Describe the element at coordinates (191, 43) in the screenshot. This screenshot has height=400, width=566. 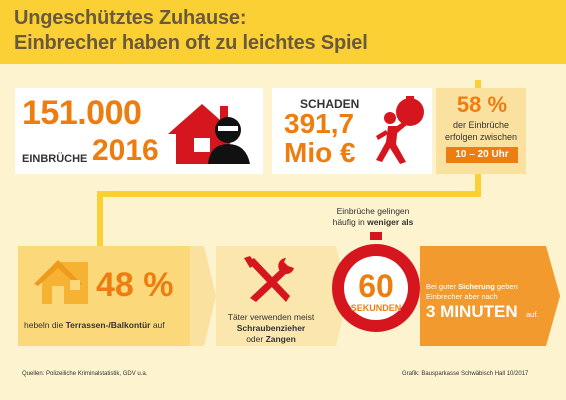
I see `page-title-line2: Einbrecher haben oft zu leichtes Spiel` at that location.